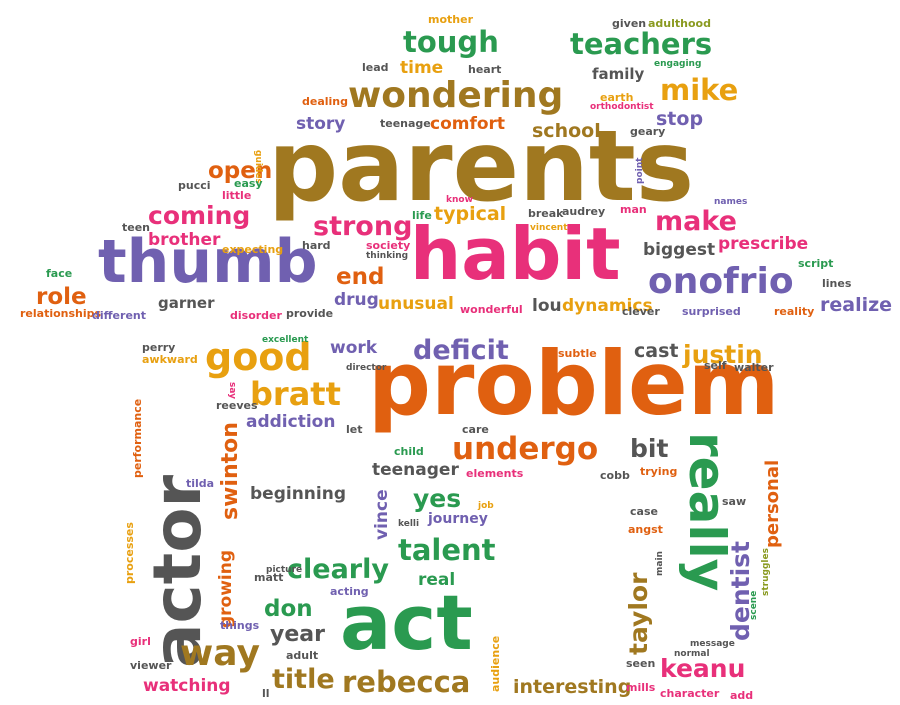 This screenshot has width=900, height=705. What do you see at coordinates (486, 506) in the screenshot?
I see `cloud-word: job` at bounding box center [486, 506].